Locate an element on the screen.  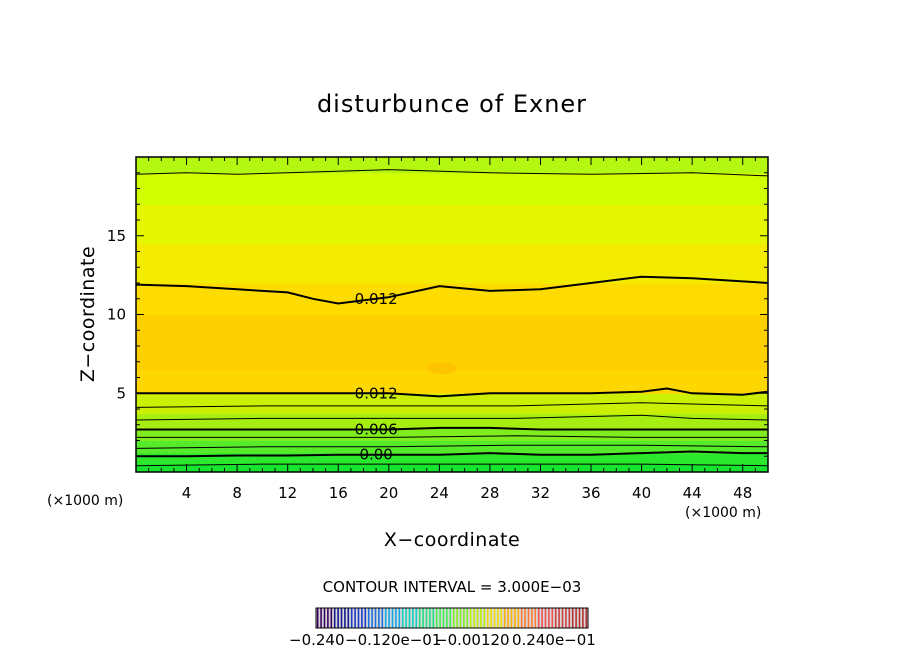
x-tick-label: 24 is located at coordinates (439, 493).